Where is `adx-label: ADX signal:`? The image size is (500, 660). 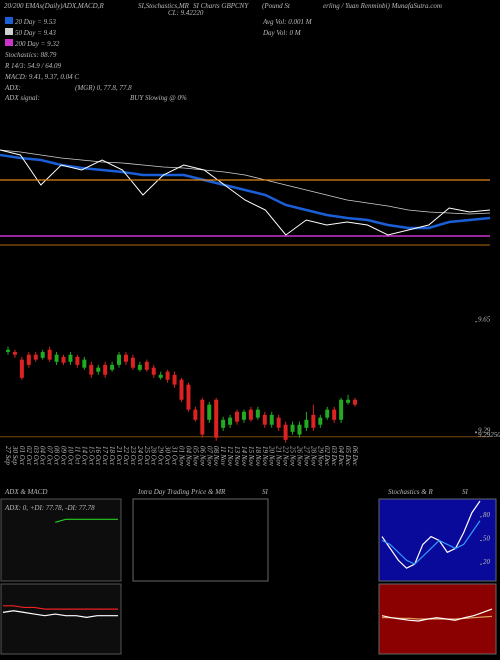 adx-label: ADX signal: is located at coordinates (22, 98).